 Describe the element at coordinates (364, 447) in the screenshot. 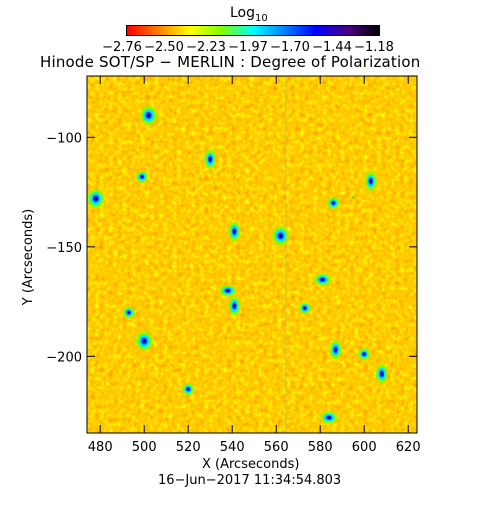

I see `x-tick-label: 600` at that location.